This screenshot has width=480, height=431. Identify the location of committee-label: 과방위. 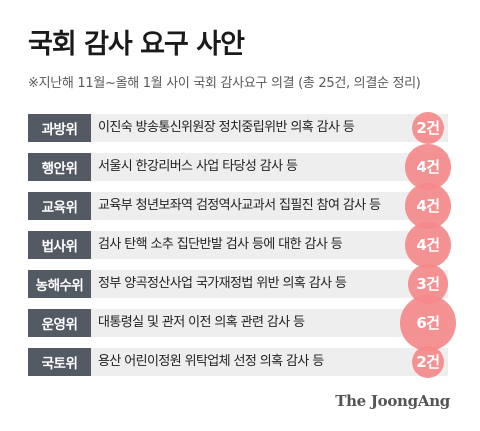
(59, 128).